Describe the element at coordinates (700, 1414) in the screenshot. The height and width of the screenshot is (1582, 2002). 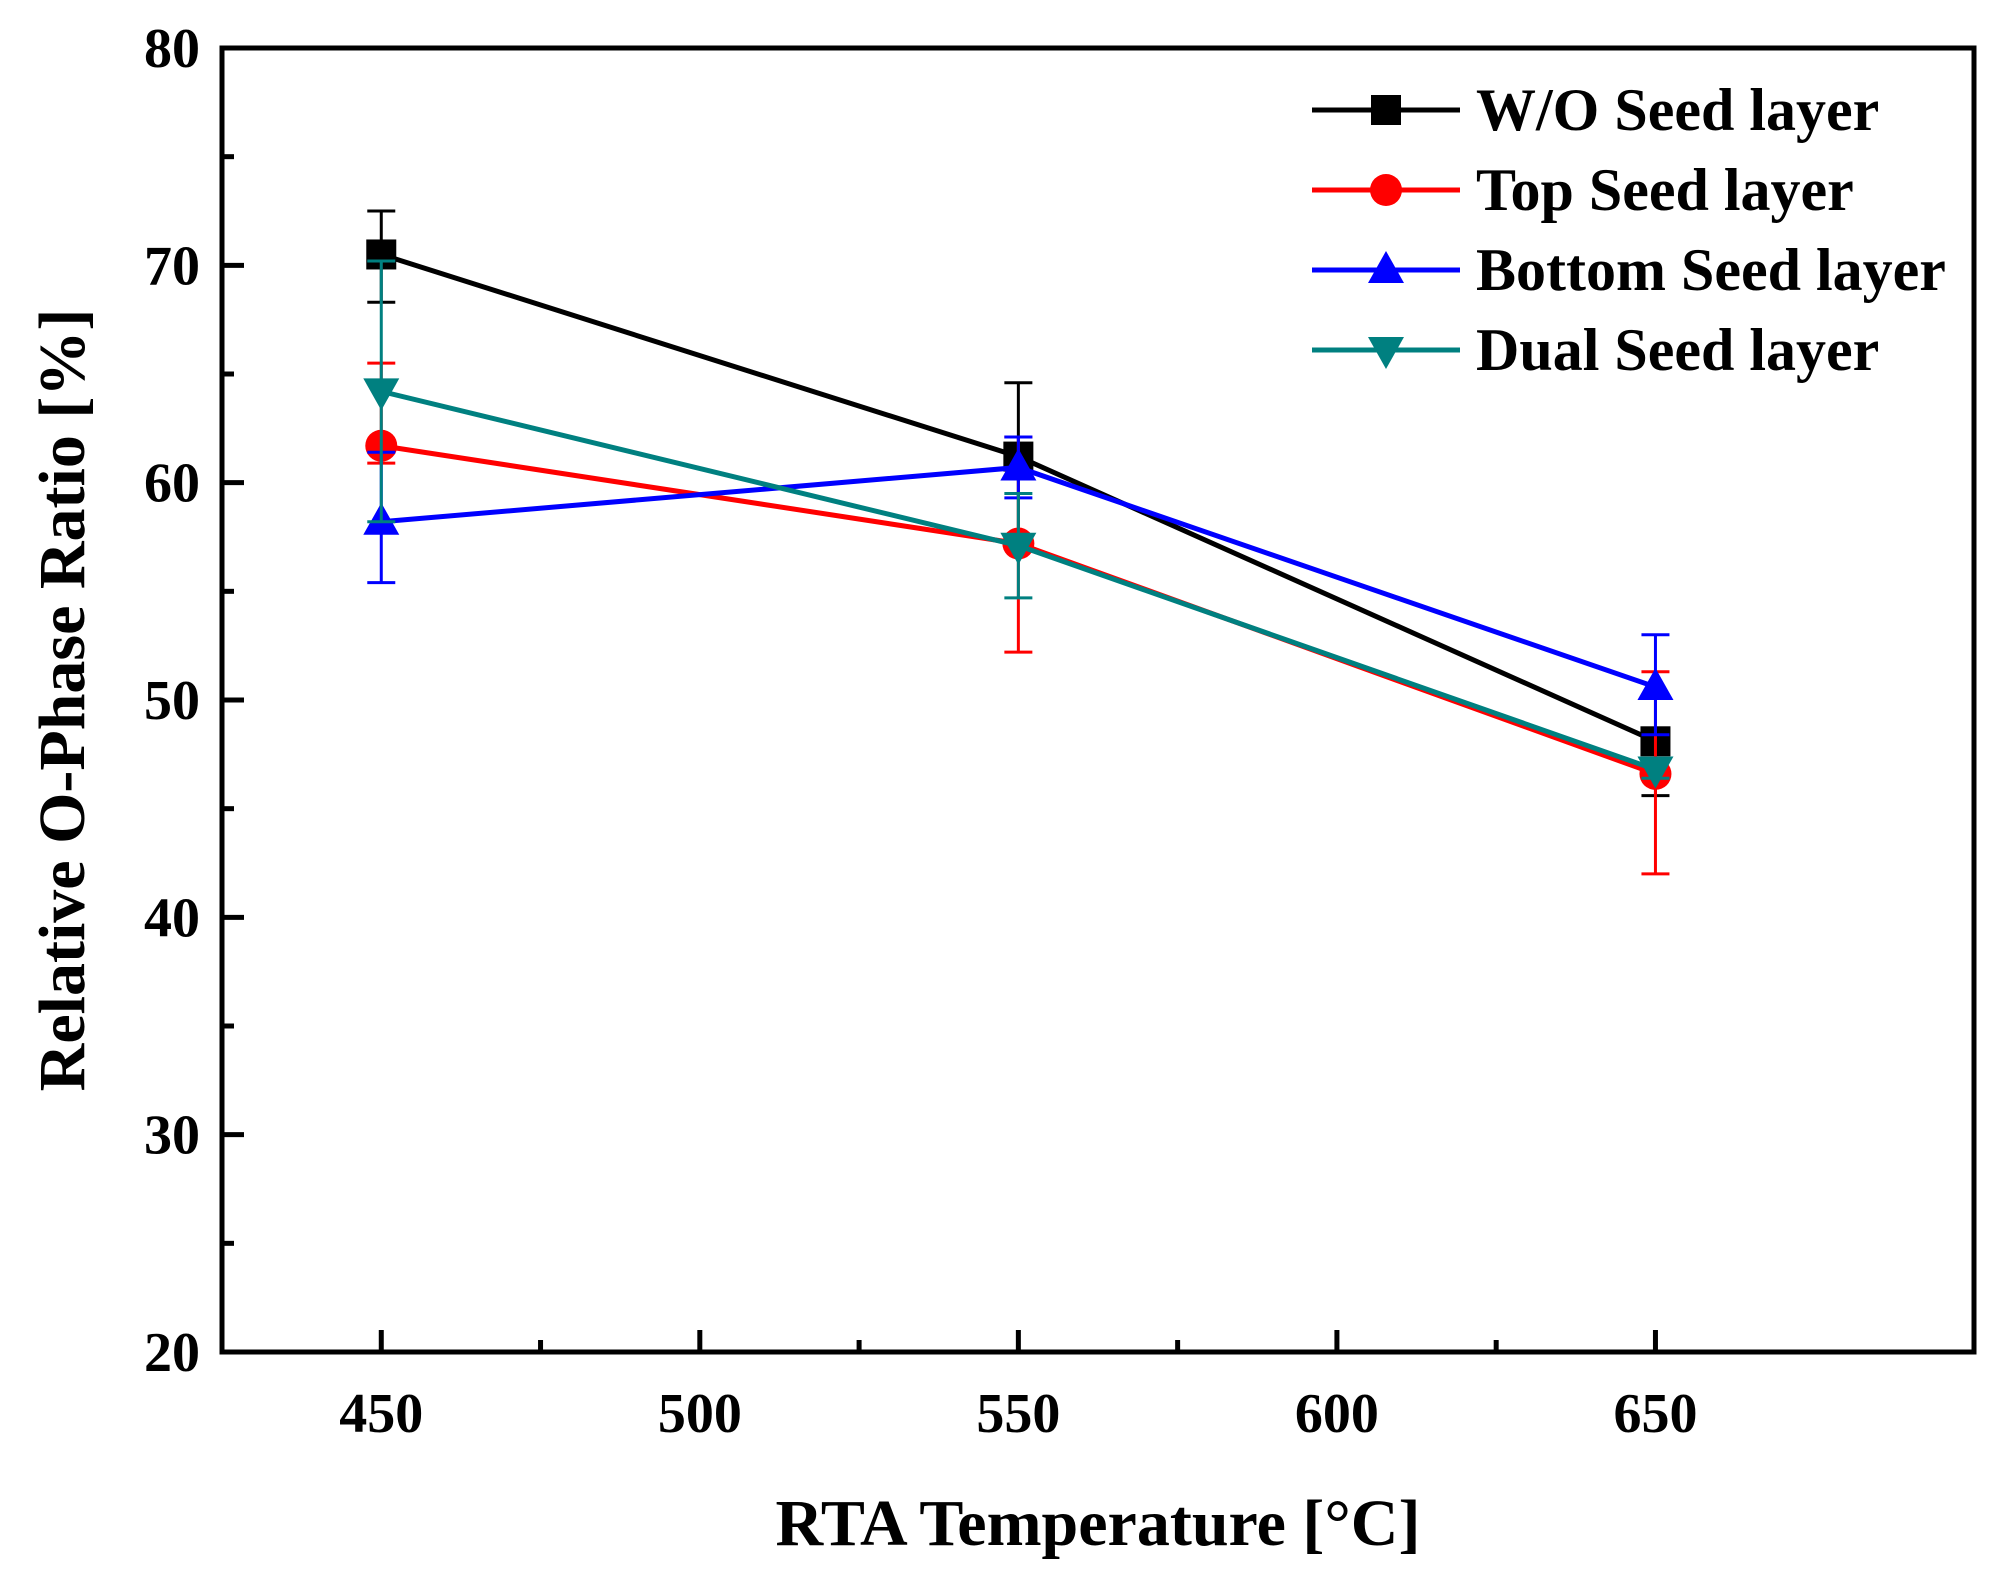
I see `x-tick-label: 500` at that location.